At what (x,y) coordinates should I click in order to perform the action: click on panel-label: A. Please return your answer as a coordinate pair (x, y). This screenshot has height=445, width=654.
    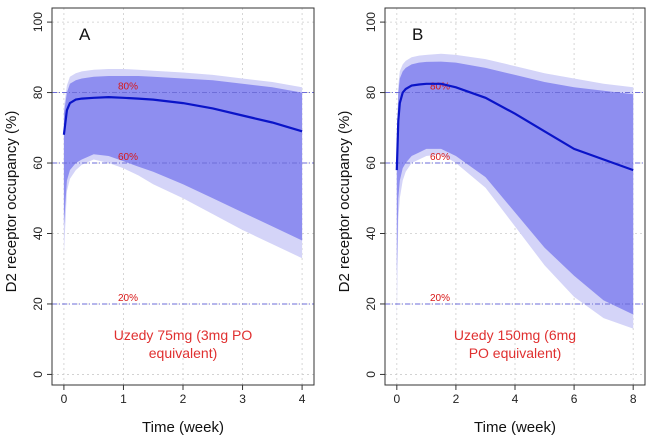
    Looking at the image, I should click on (85, 34).